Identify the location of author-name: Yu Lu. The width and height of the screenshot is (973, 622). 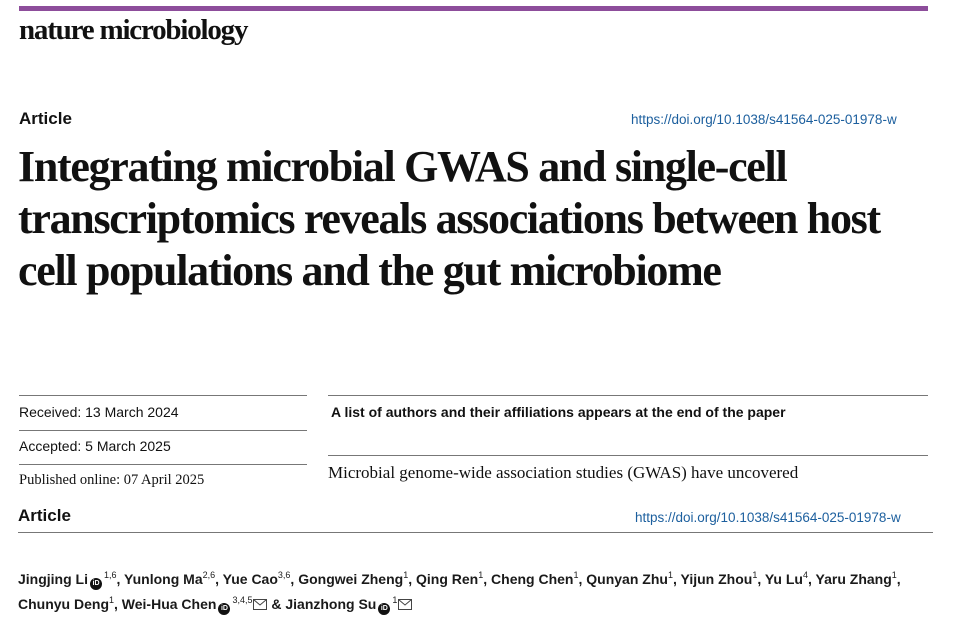
(783, 579).